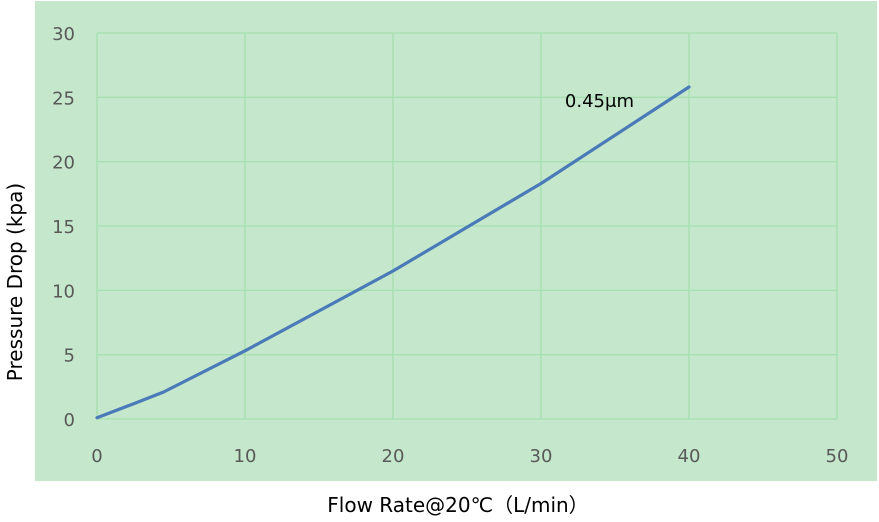 This screenshot has width=879, height=522. Describe the element at coordinates (63, 291) in the screenshot. I see `y-tick-label: 10` at that location.